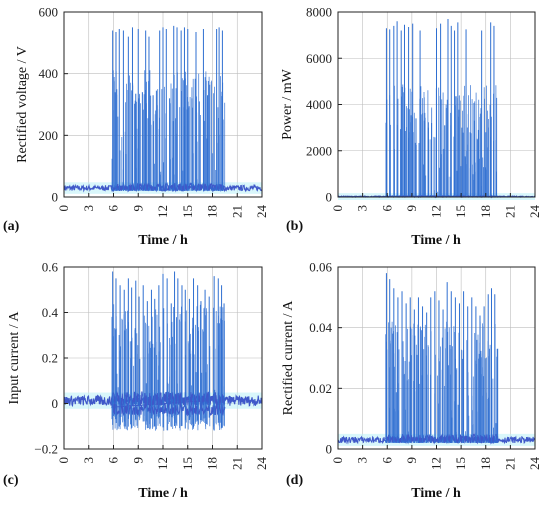  I want to click on plot-area-d, so click(436, 358).